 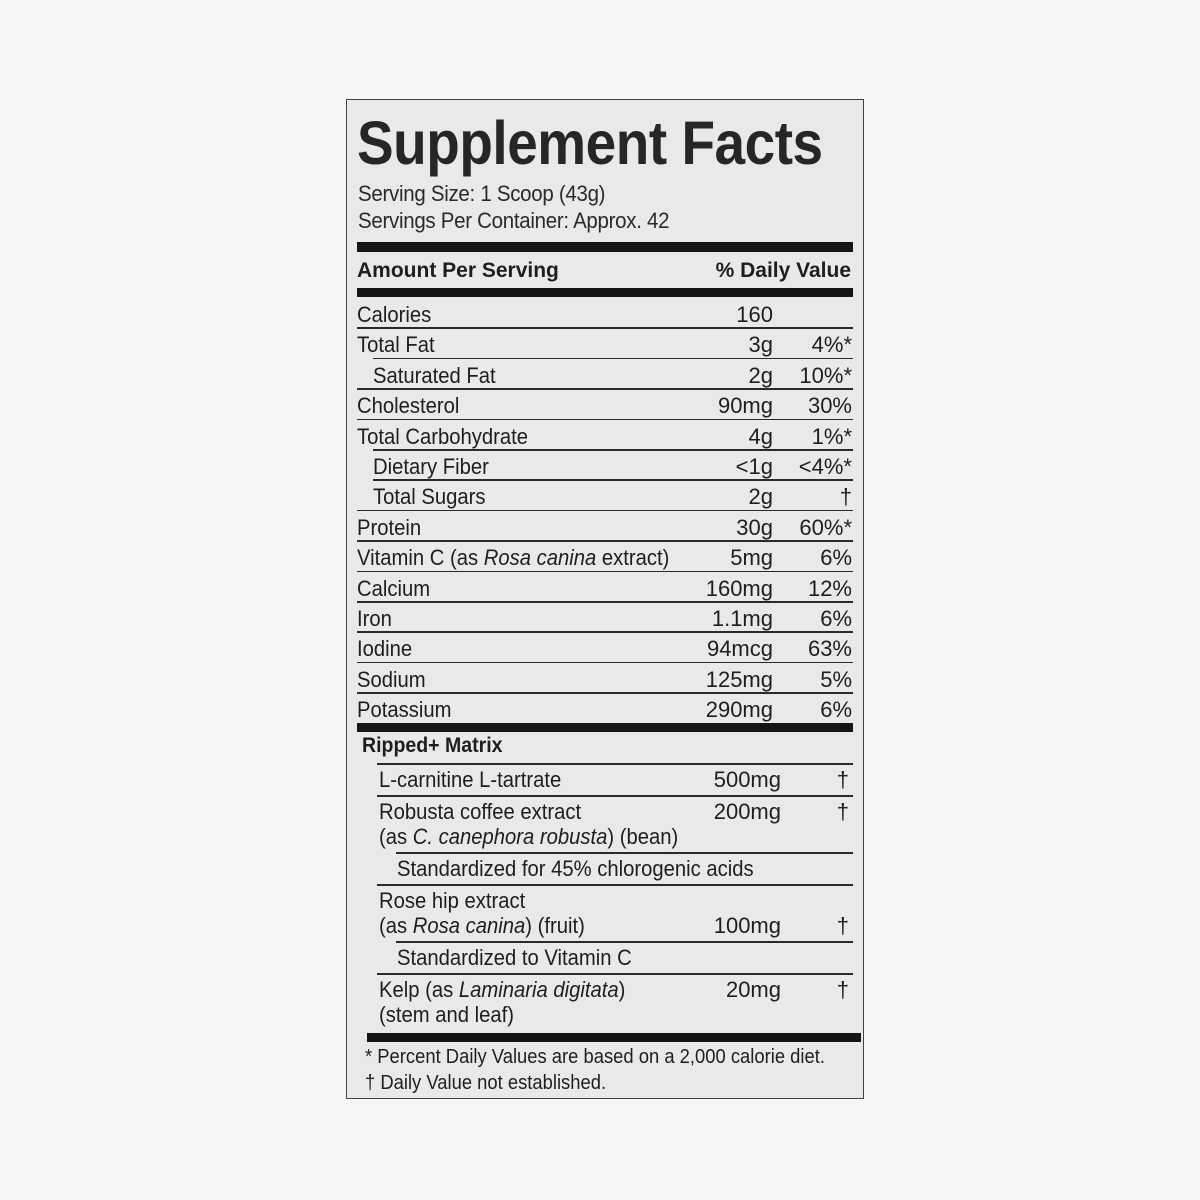 What do you see at coordinates (739, 679) in the screenshot?
I see `nutrient-amount: 125mg` at bounding box center [739, 679].